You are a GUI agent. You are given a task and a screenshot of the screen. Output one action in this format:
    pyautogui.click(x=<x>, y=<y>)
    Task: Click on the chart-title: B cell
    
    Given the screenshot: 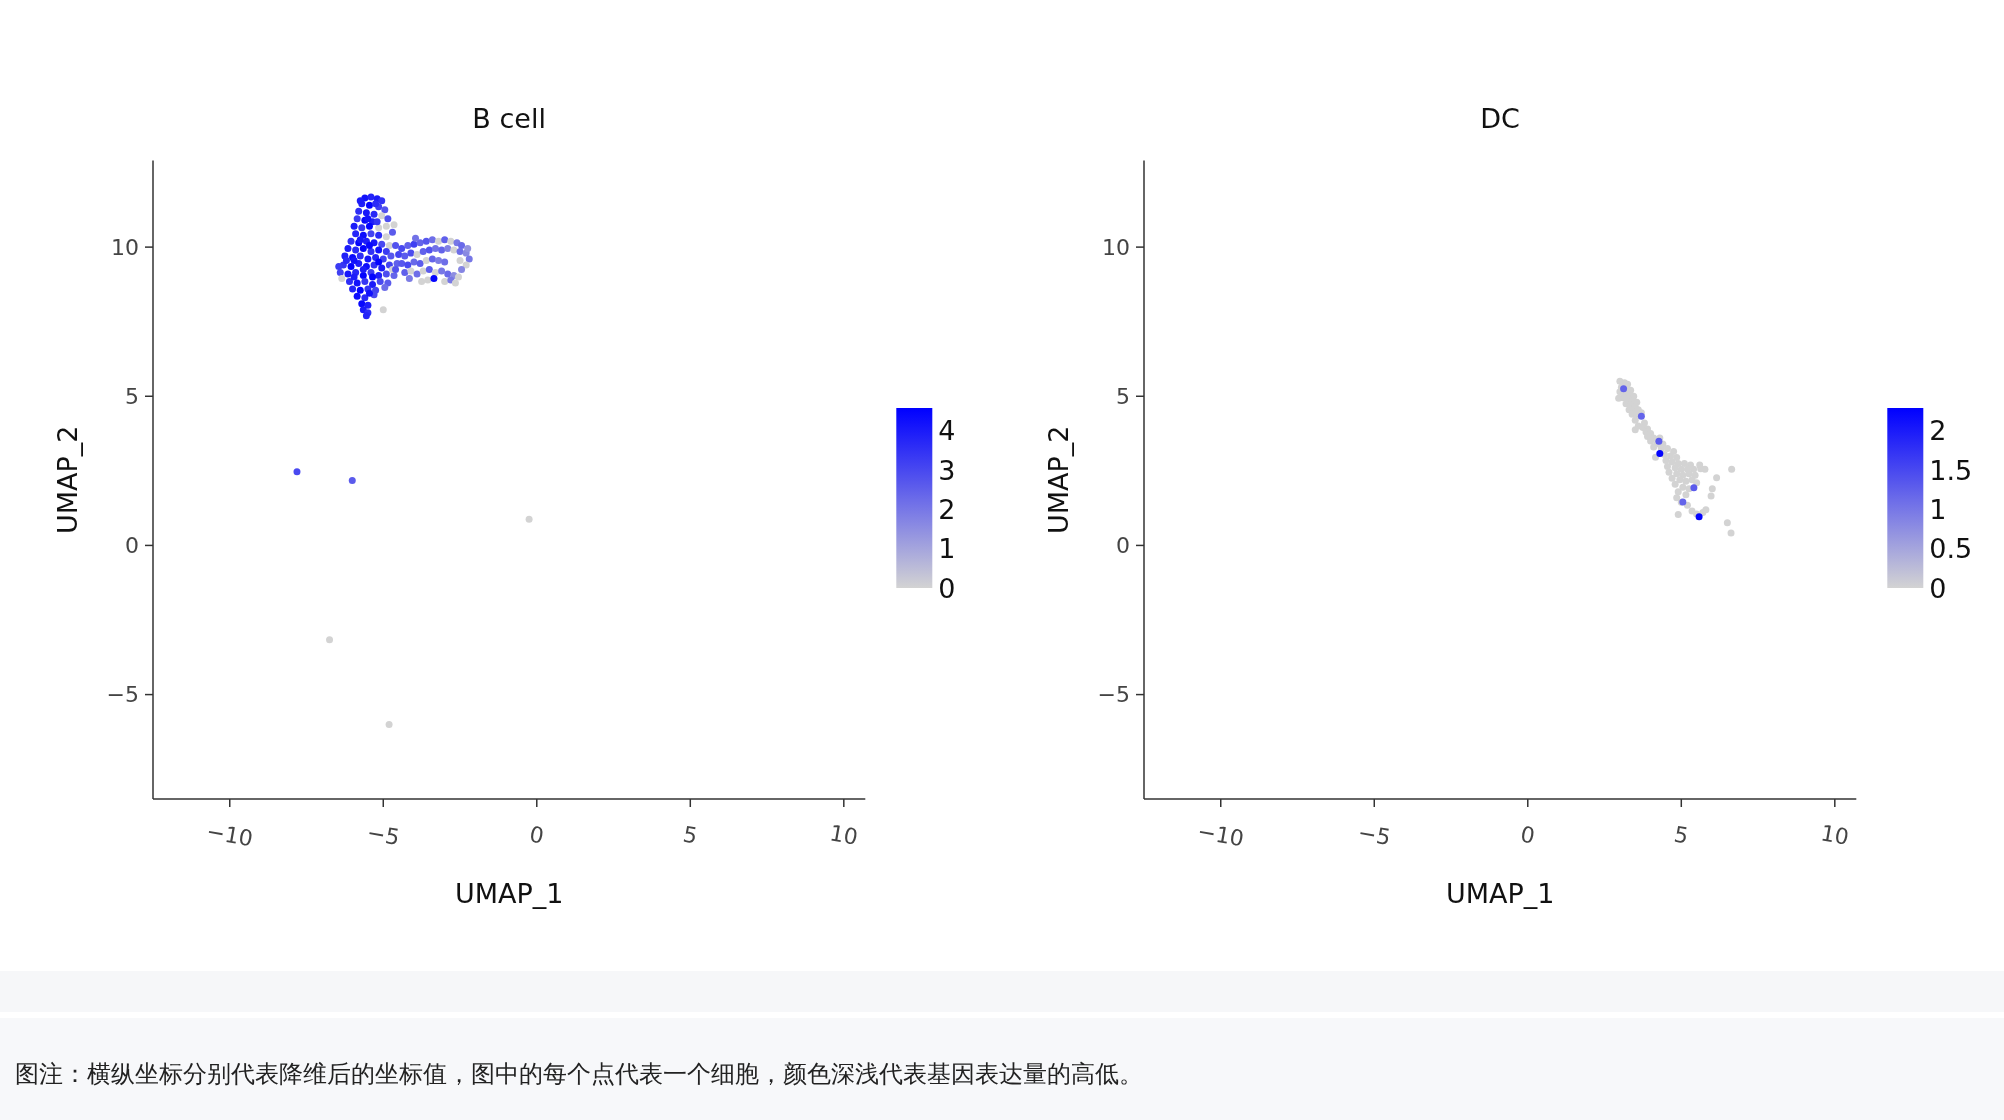 What is the action you would take?
    pyautogui.click(x=509, y=118)
    